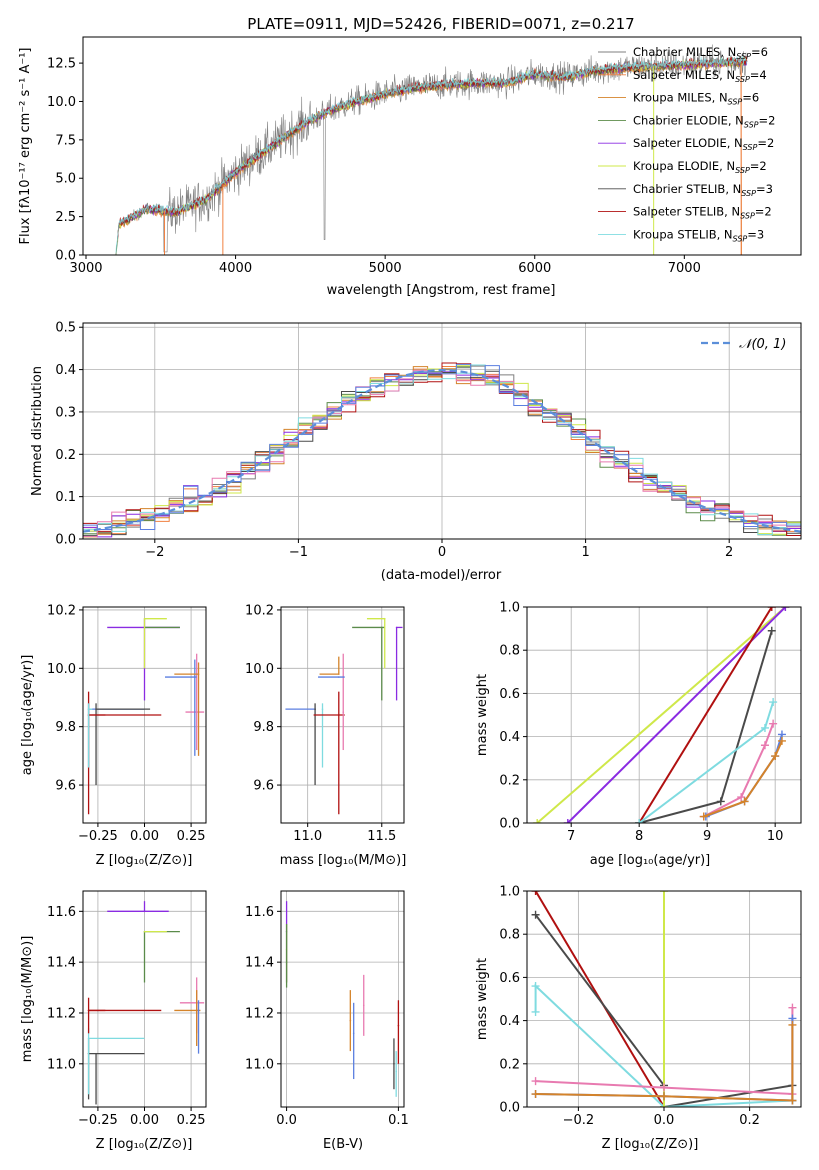 The width and height of the screenshot is (819, 1170). Describe the element at coordinates (664, 1120) in the screenshot. I see `x-tick-label: 0.0` at that location.